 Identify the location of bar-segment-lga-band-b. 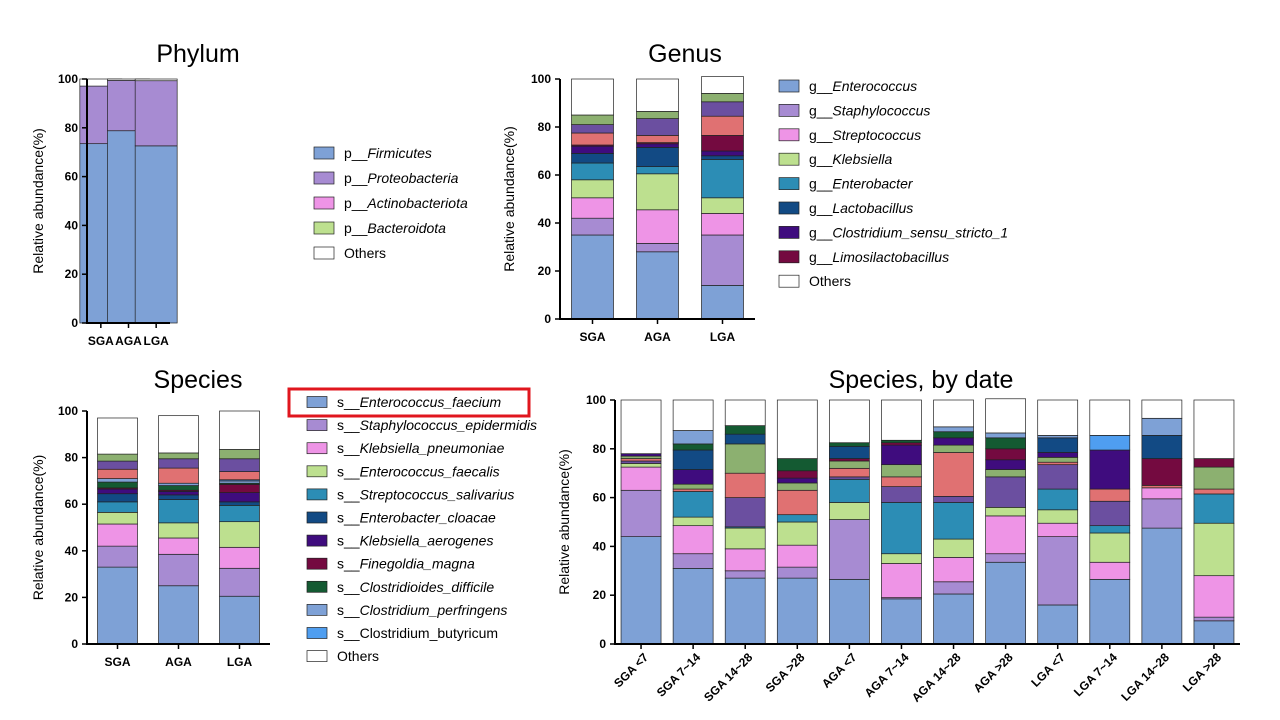
(722, 109).